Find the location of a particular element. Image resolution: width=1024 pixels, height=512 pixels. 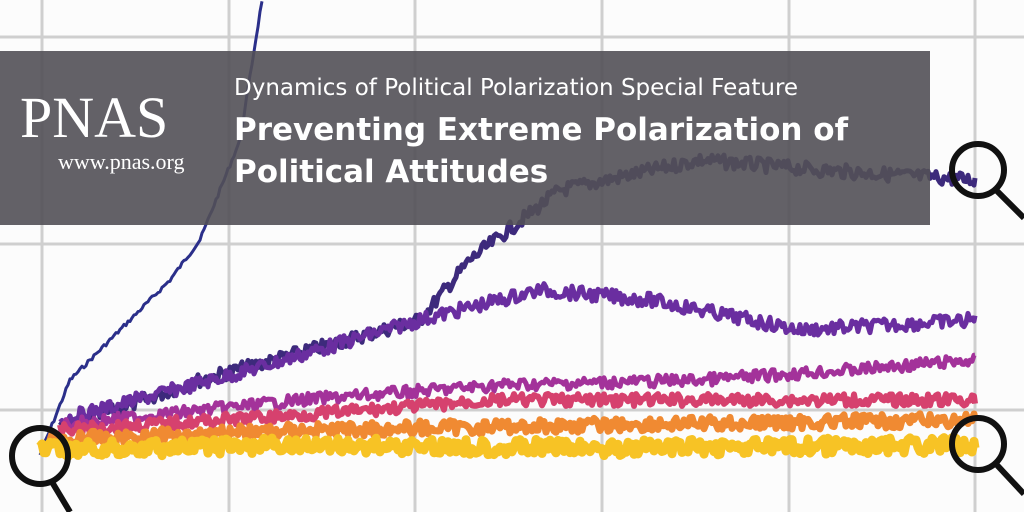

magnifier-icon-top-right is located at coordinates (978, 170).